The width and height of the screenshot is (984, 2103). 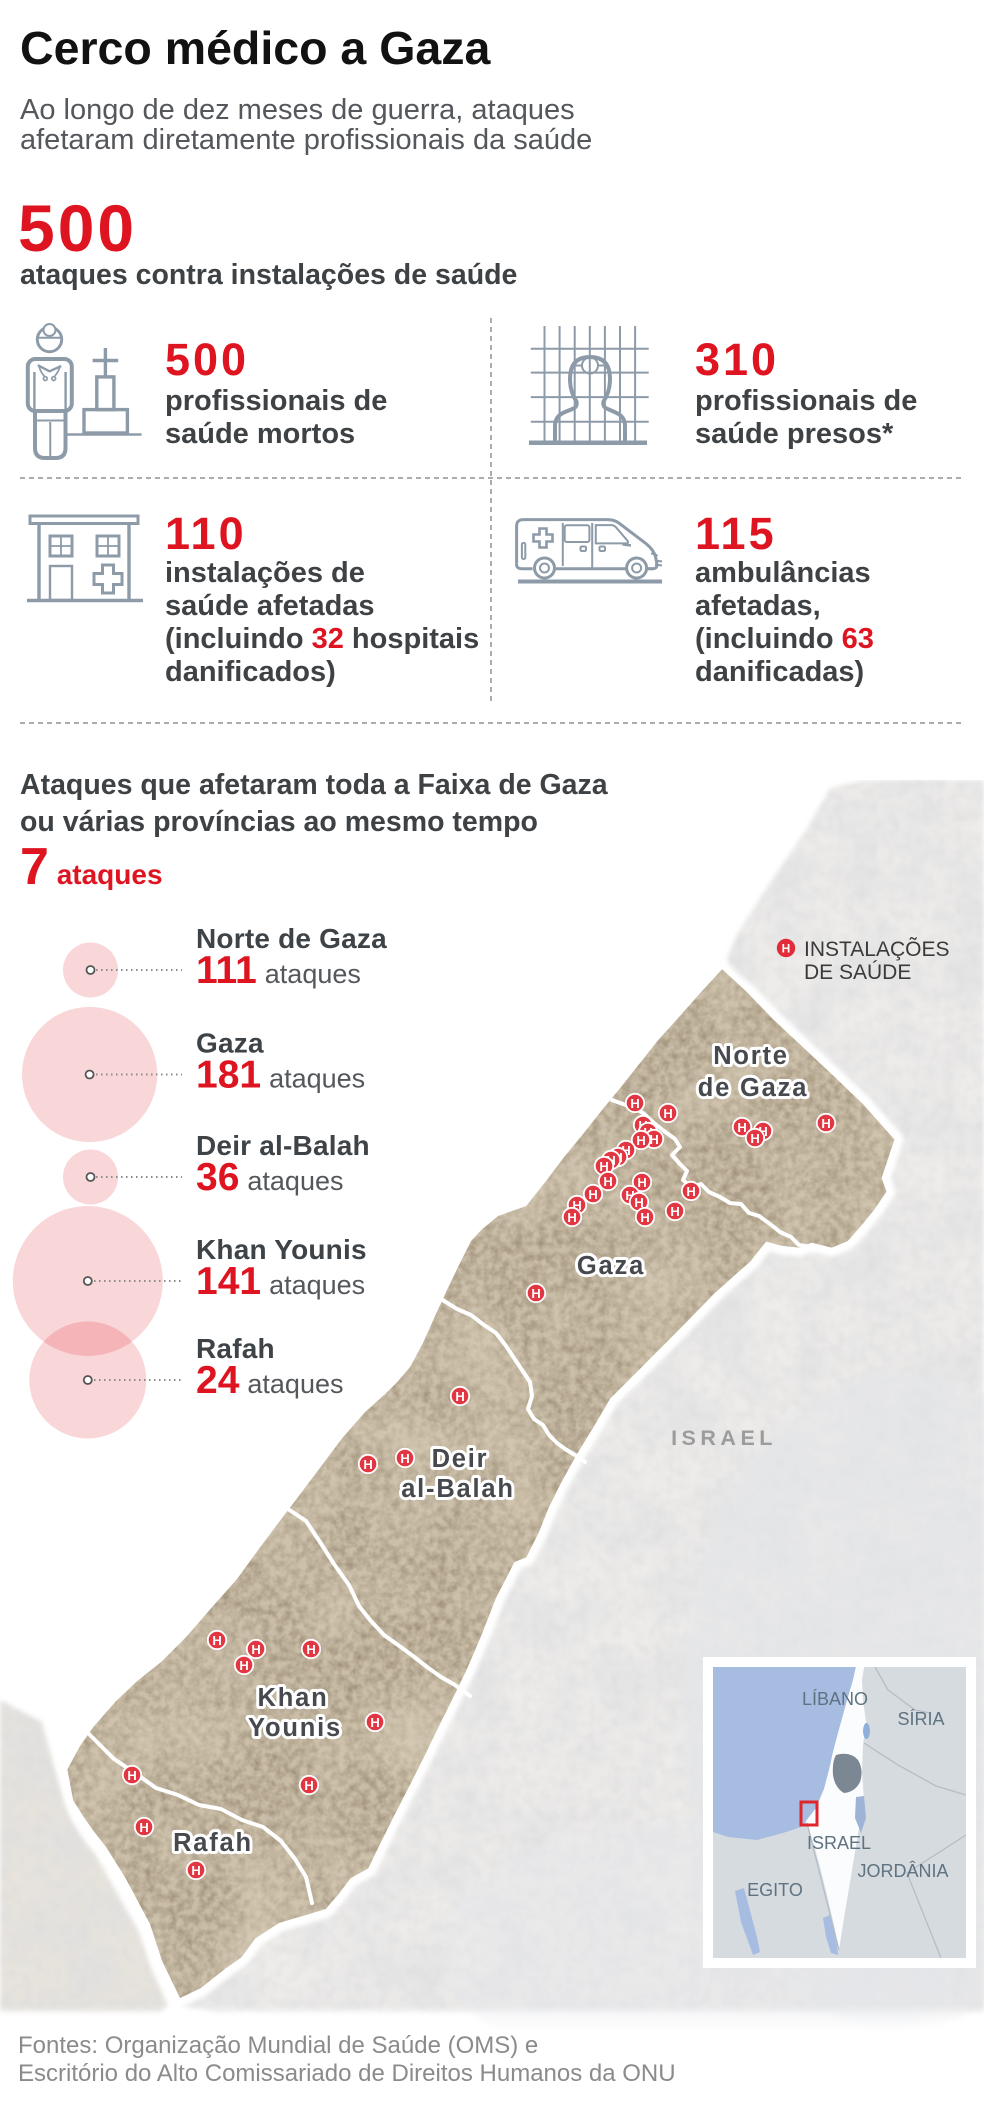 I want to click on svg-text: al-Balah, so click(x=458, y=1489).